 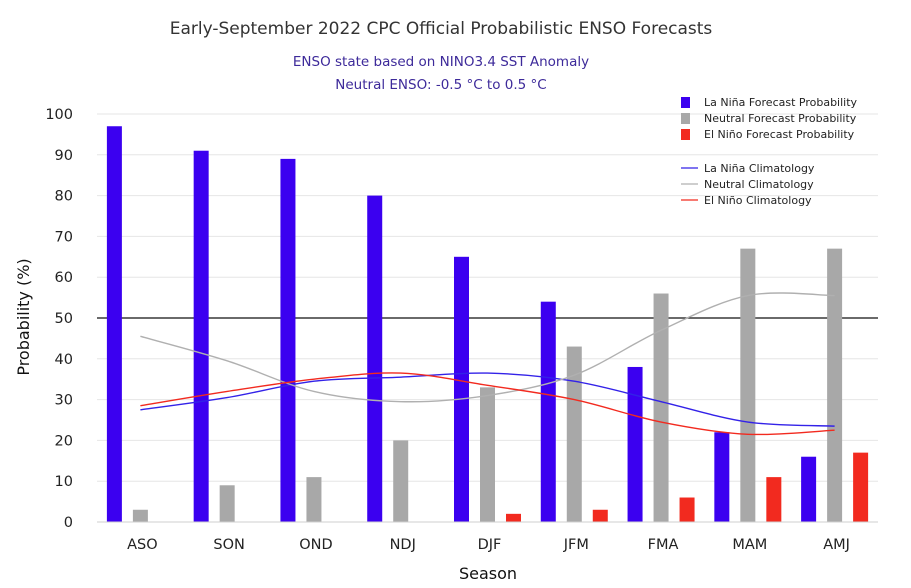 I want to click on y-tick-label-20: 20, so click(x=64, y=441).